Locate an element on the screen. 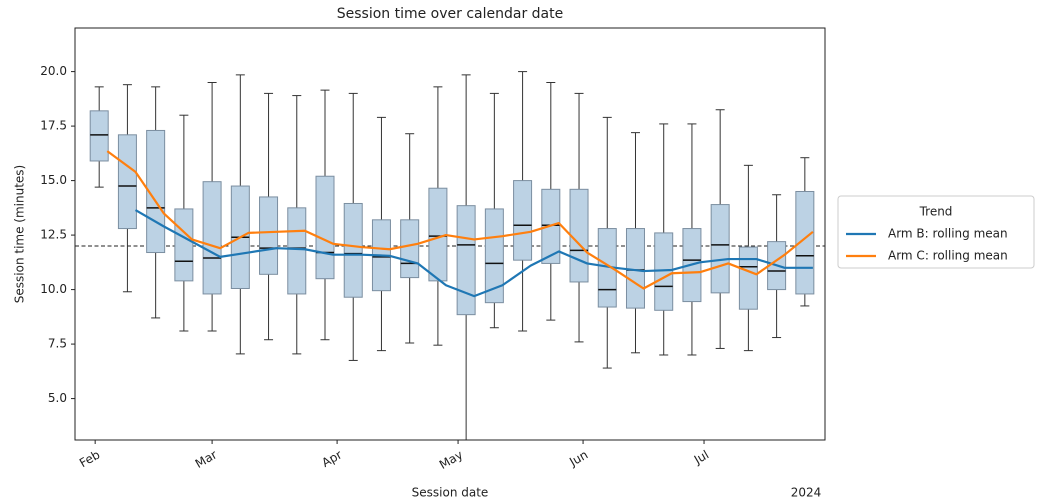  x-tick-label: May is located at coordinates (451, 460).